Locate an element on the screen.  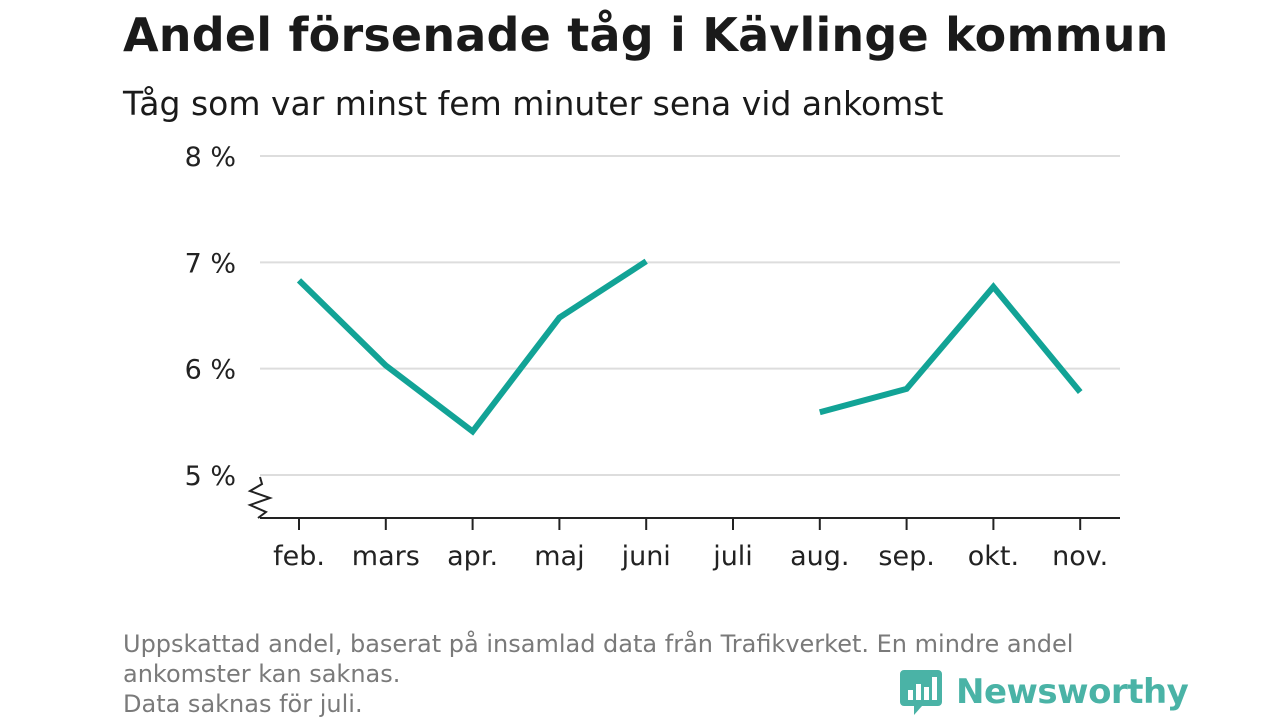
x-tick-label: sep. is located at coordinates (906, 556).